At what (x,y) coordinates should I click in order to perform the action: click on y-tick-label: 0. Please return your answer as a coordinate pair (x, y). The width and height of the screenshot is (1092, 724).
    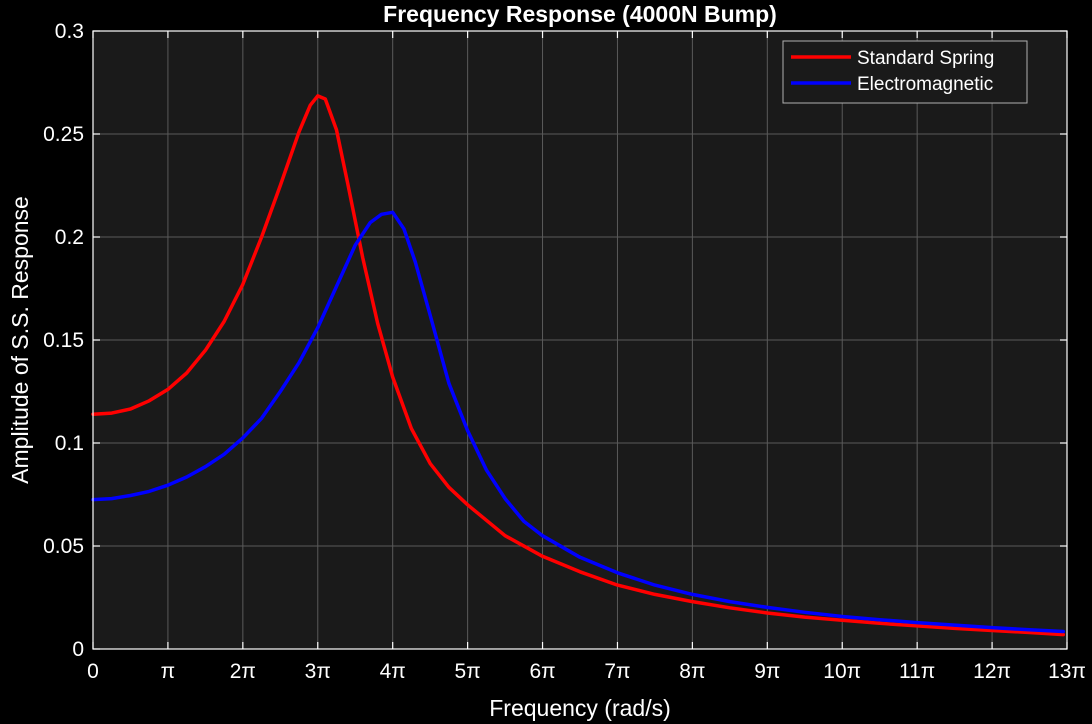
    Looking at the image, I should click on (78, 649).